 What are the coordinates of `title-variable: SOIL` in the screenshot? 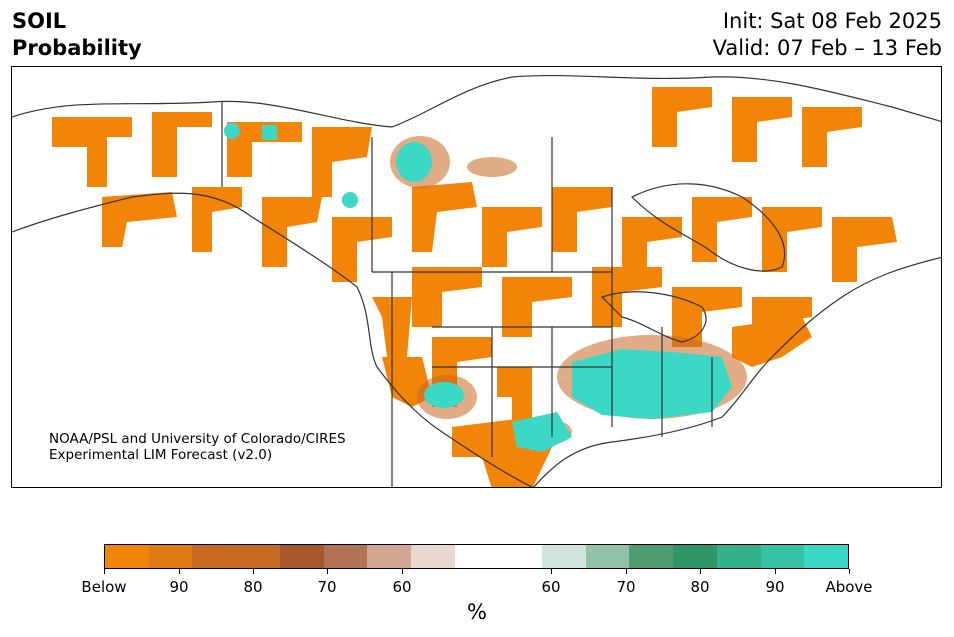 It's located at (39, 21).